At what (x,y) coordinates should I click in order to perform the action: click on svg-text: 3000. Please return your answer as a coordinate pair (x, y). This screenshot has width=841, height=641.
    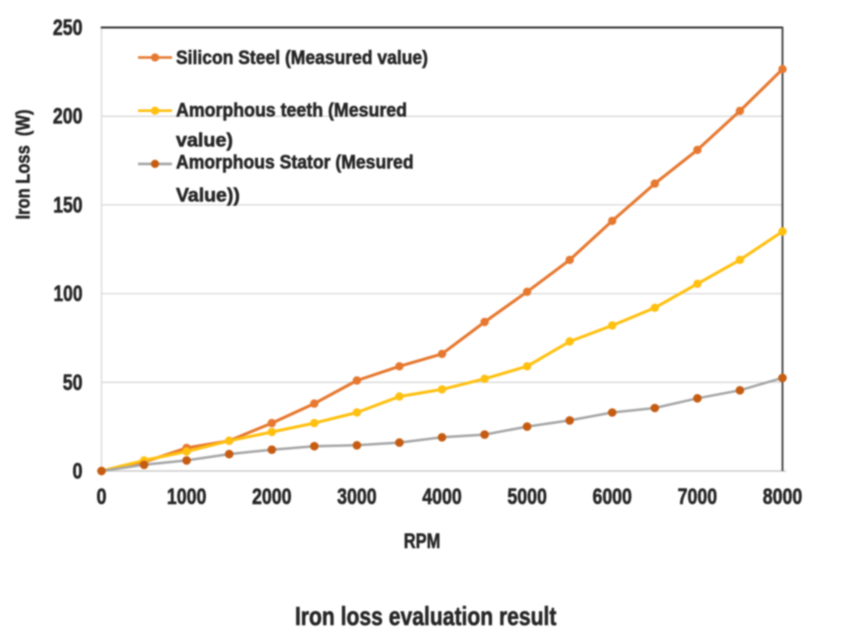
    Looking at the image, I should click on (357, 496).